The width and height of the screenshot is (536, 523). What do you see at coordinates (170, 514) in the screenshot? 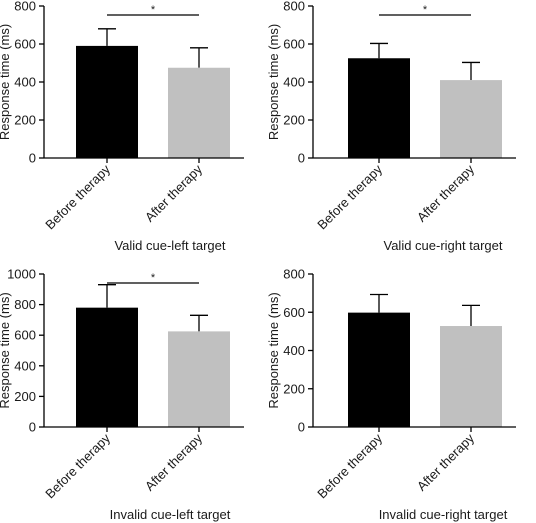
I see `panel-title: Invalid cue-left target` at bounding box center [170, 514].